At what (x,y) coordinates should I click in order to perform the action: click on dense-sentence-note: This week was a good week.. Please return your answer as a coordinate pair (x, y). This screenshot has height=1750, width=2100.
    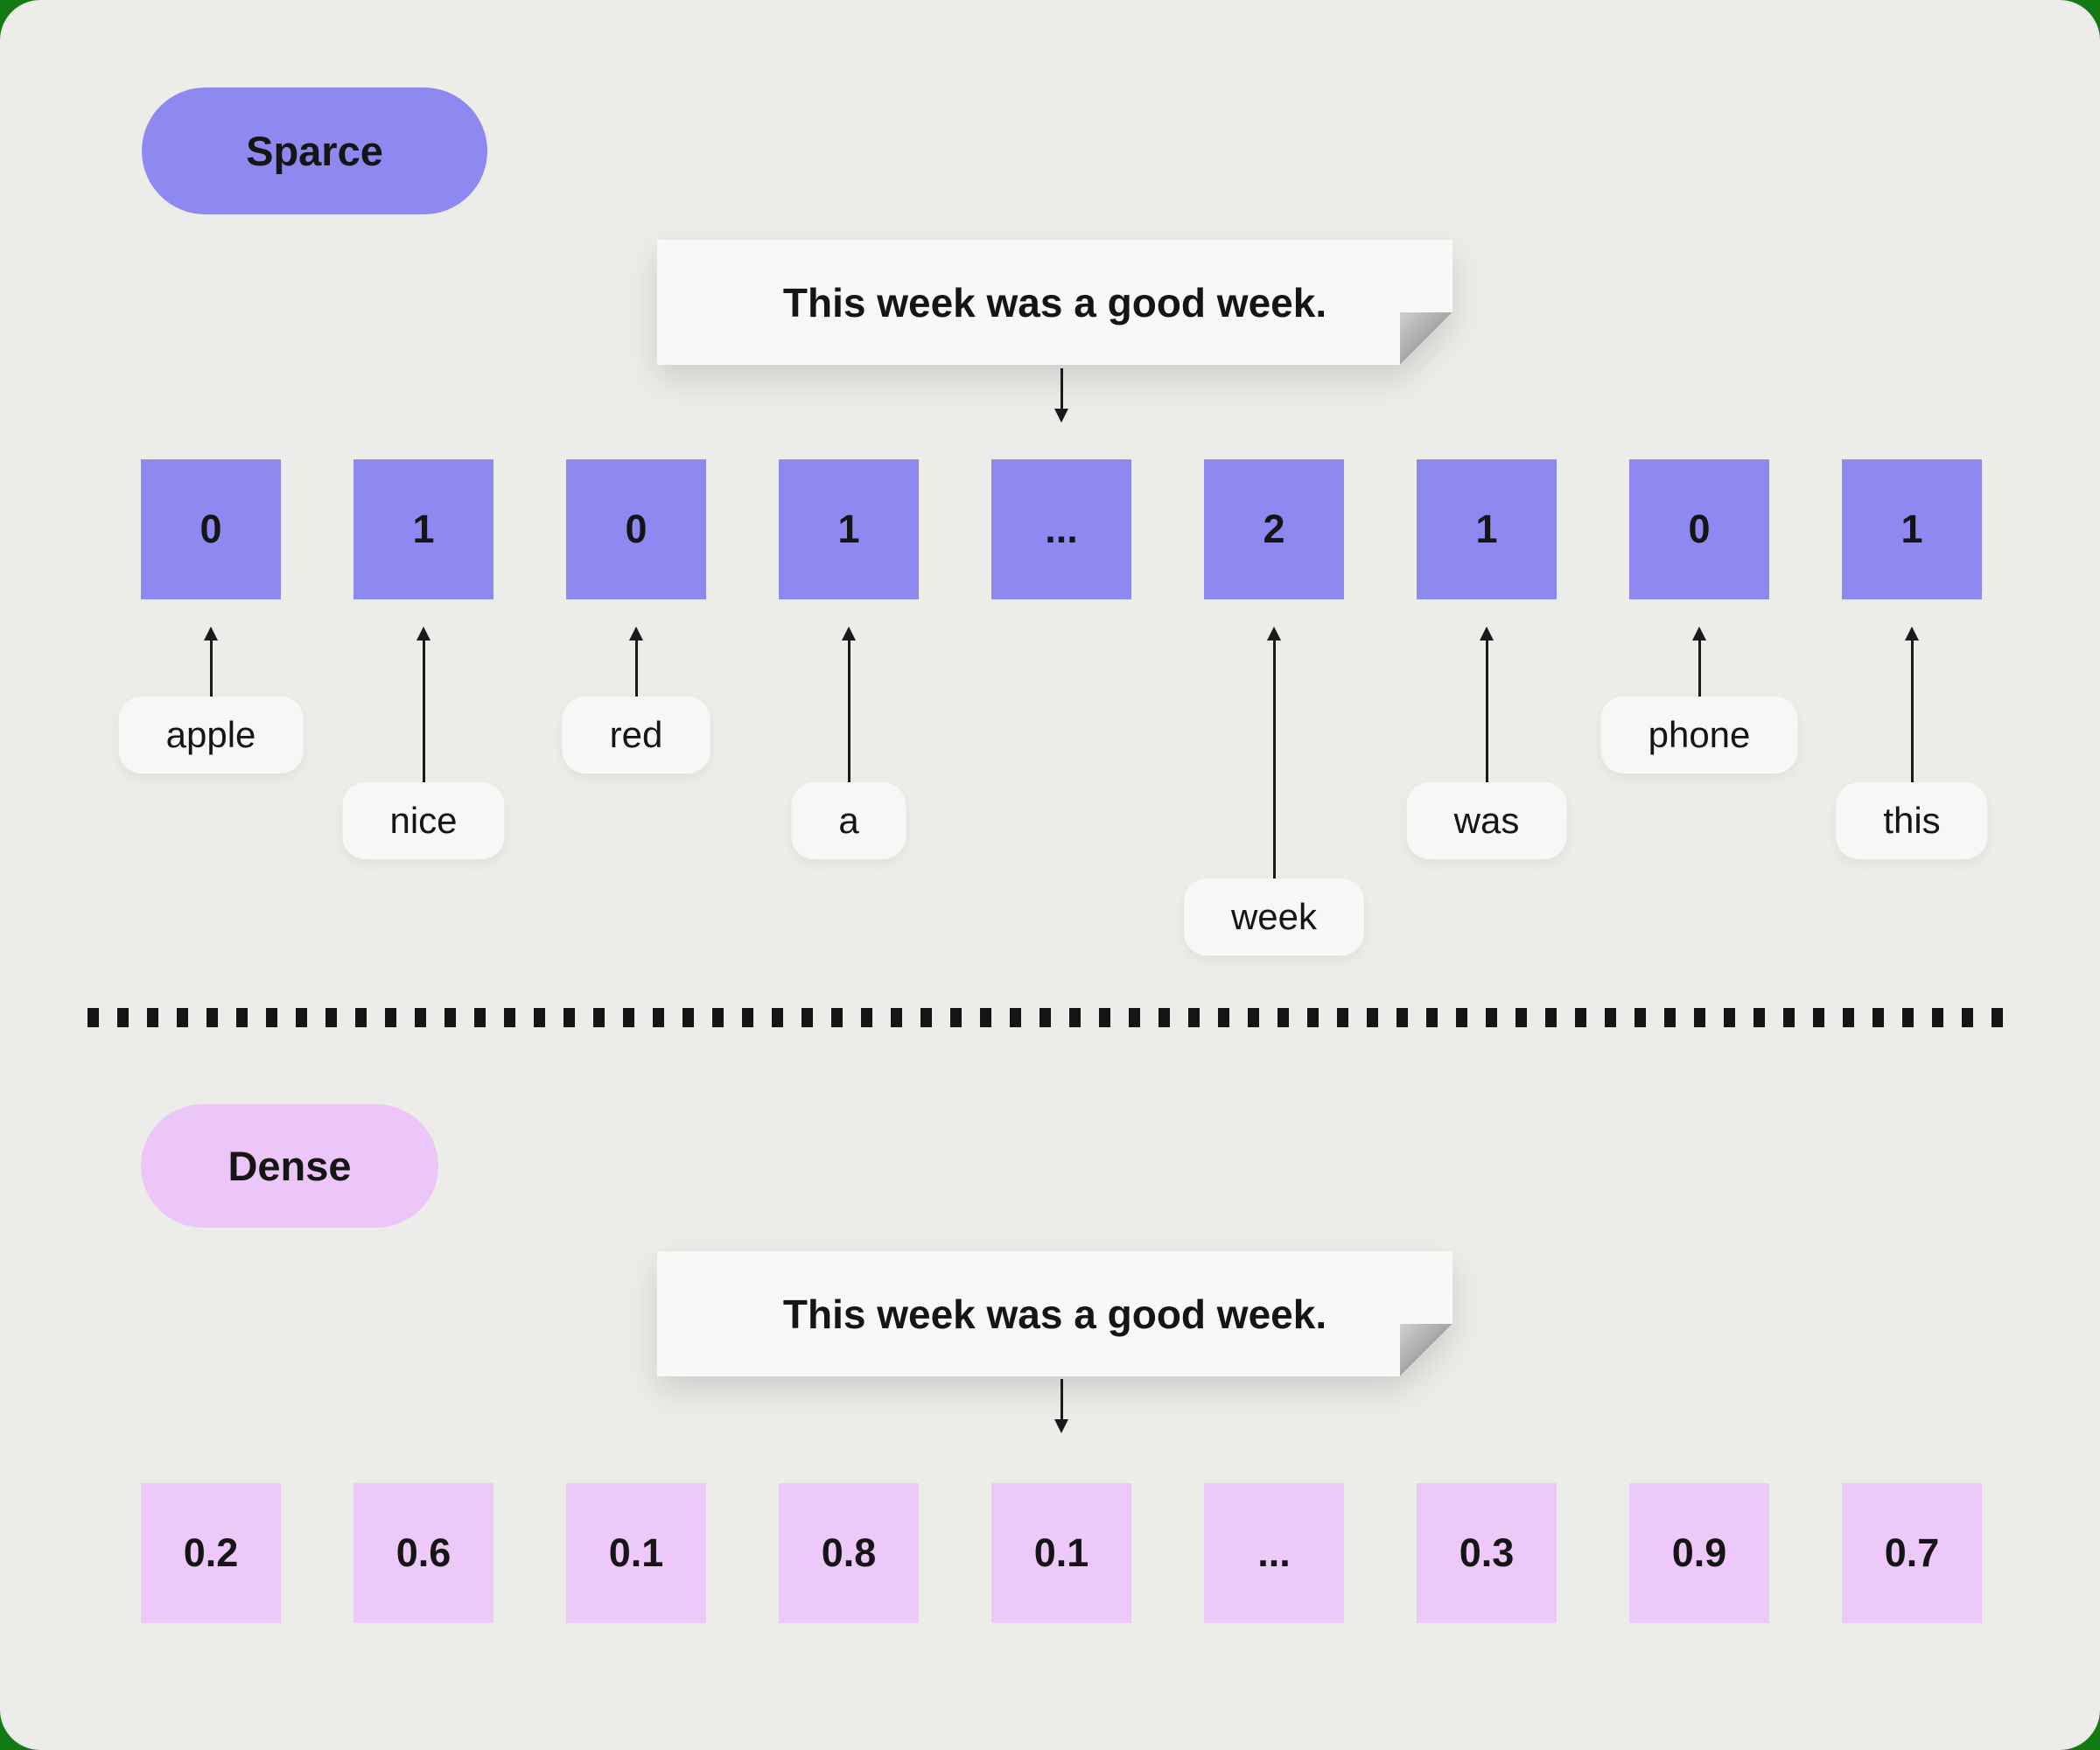
    Looking at the image, I should click on (1054, 1313).